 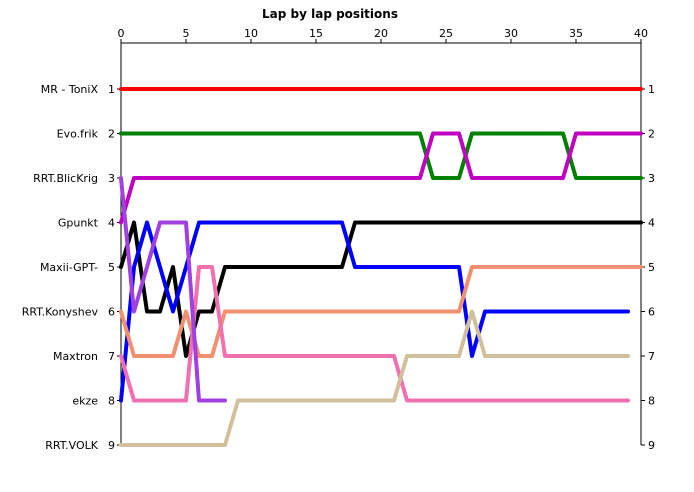 What do you see at coordinates (651, 356) in the screenshot?
I see `y-tick-label-right: 7` at bounding box center [651, 356].